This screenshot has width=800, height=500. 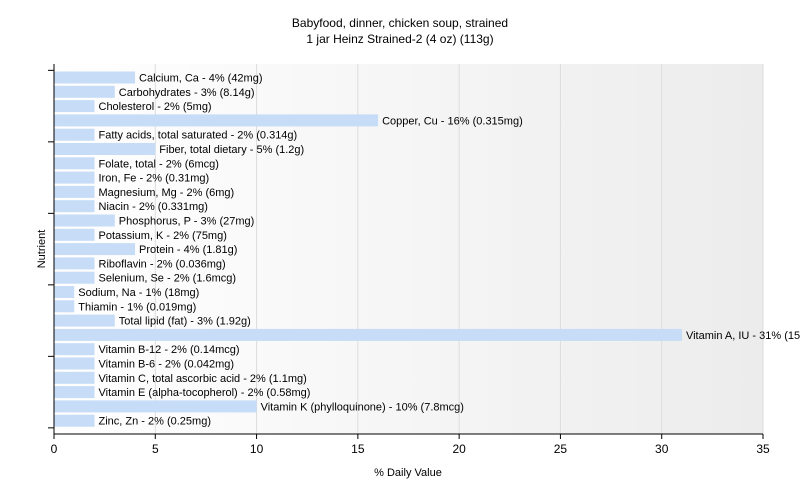 I want to click on bar-label: Selenium, Se - 2% (1.6mcg), so click(x=168, y=279).